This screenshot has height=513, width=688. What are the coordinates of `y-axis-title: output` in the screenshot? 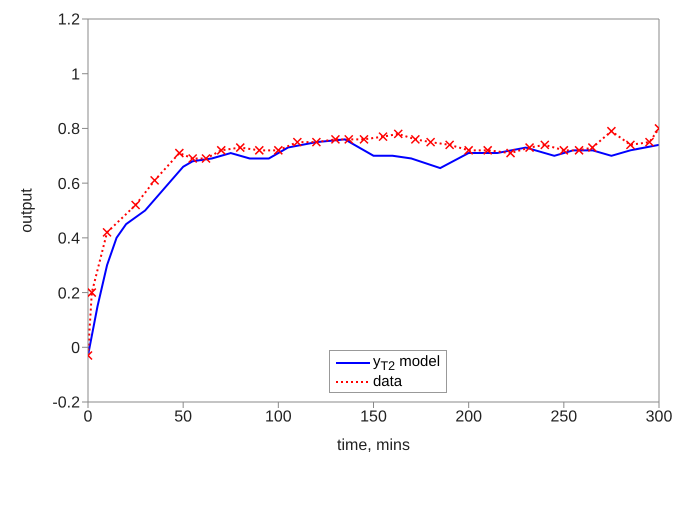 It's located at (27, 210).